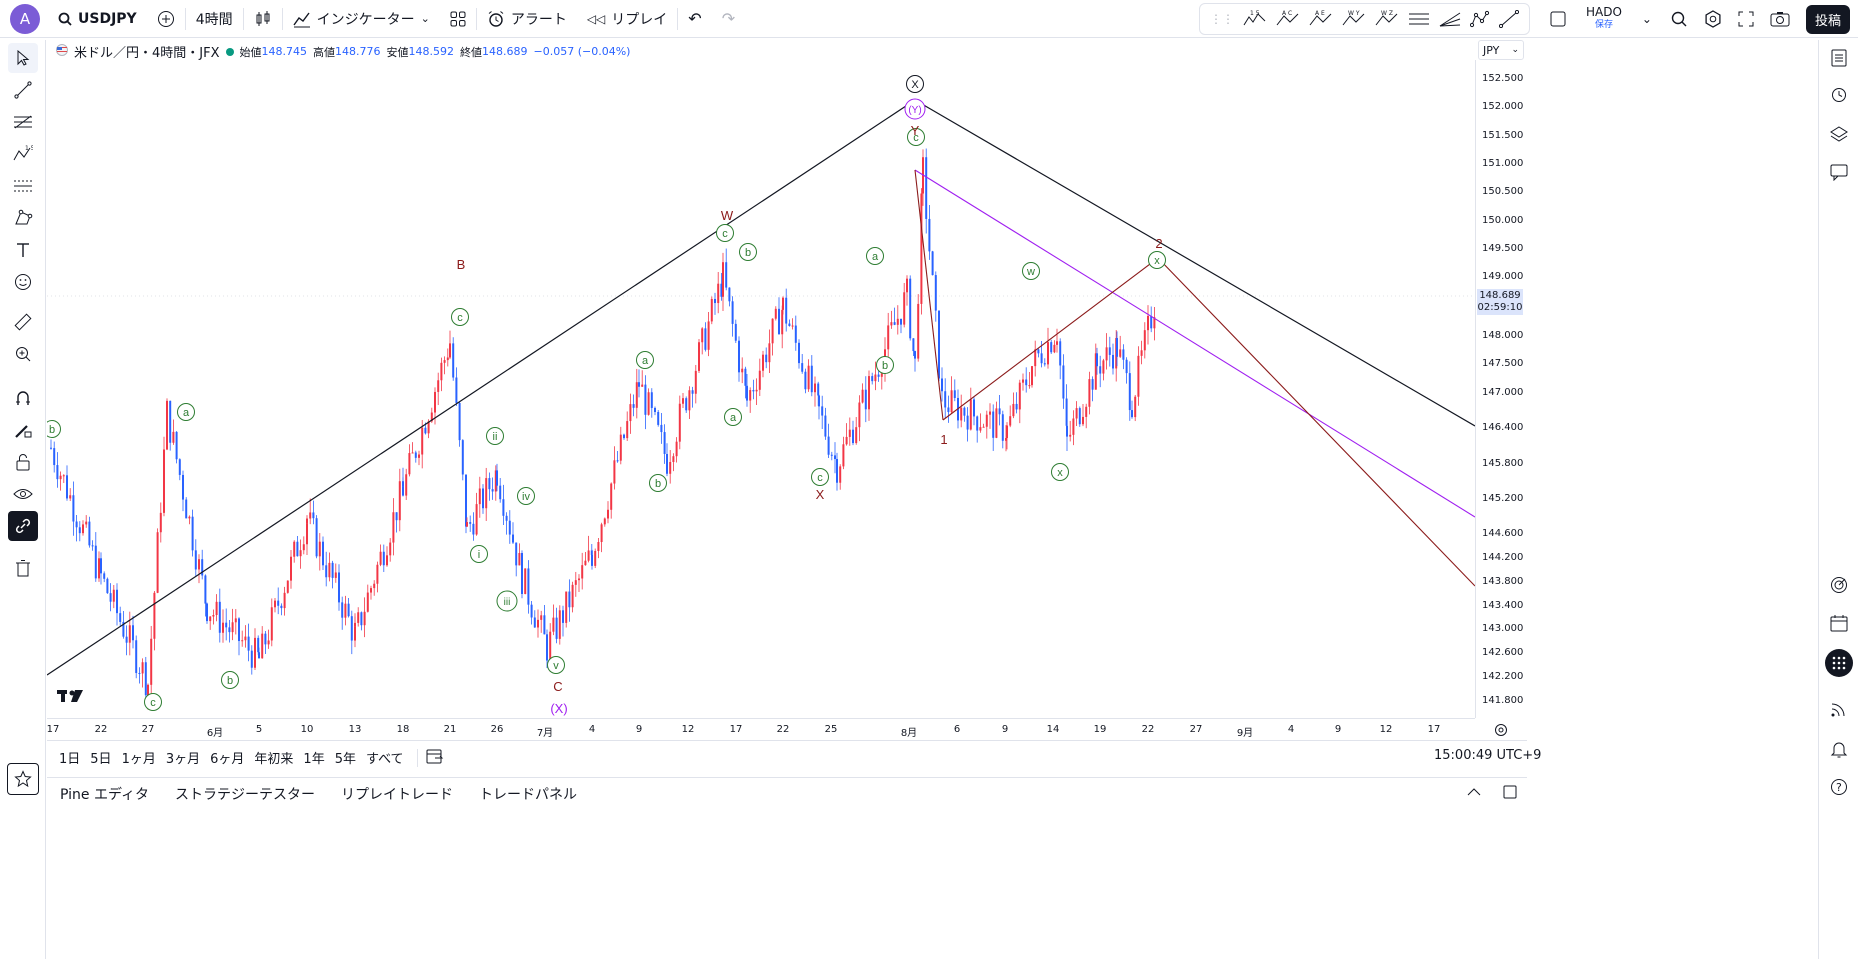  I want to click on wave-label-circled: w, so click(1031, 271).